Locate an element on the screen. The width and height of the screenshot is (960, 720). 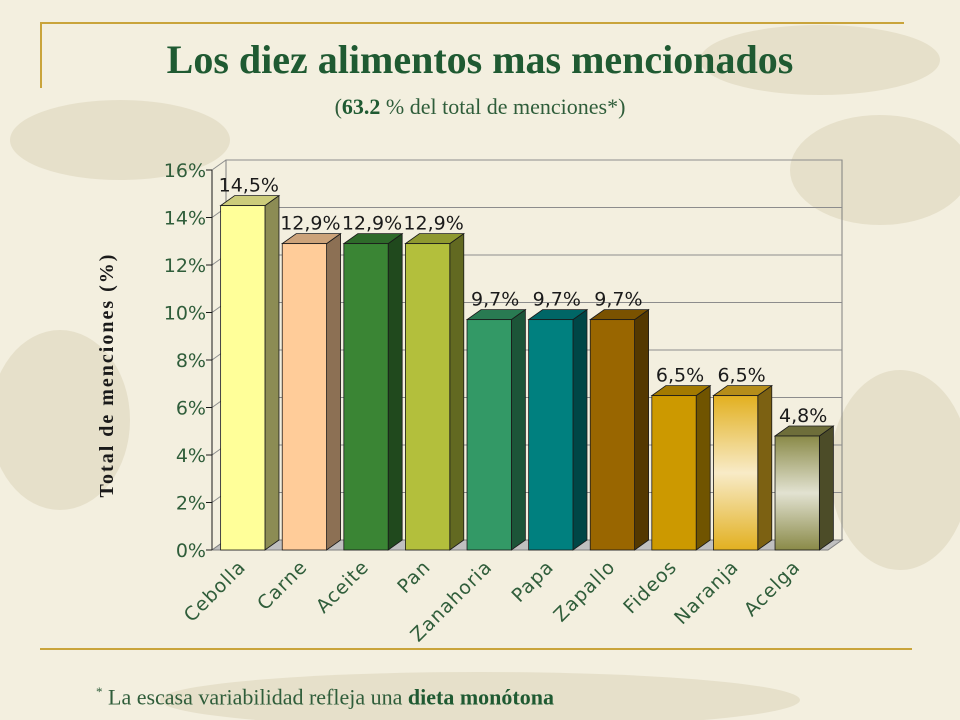
y-tick-label: 14% is located at coordinates (185, 219).